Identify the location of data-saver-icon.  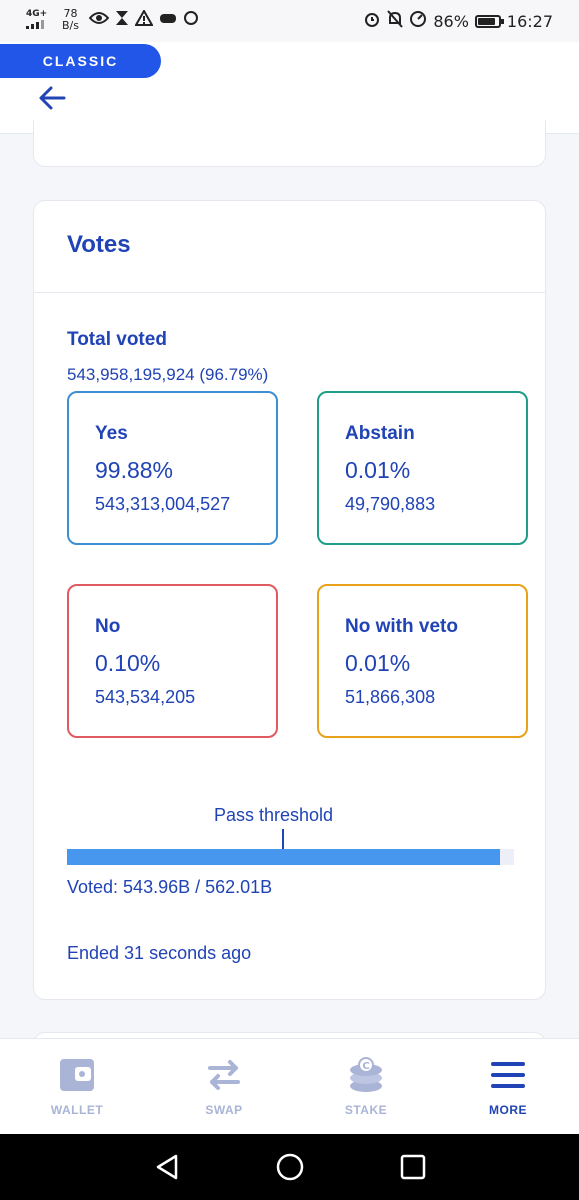
(418, 21).